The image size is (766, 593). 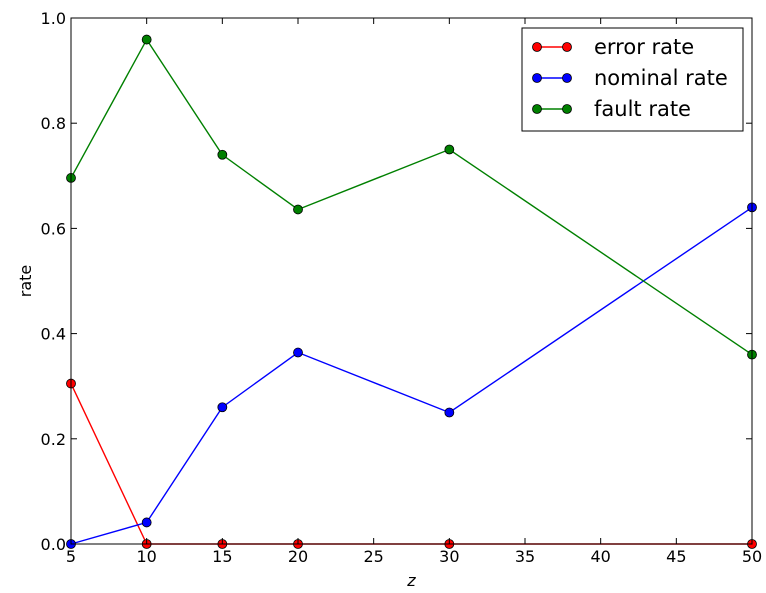 I want to click on legend-label-nominal-rate: nominal rate, so click(x=661, y=78).